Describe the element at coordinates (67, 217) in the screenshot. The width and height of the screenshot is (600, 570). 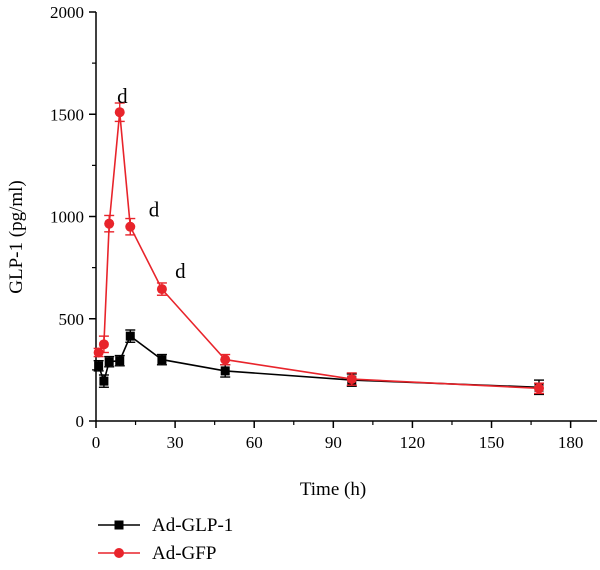
I see `y-tick-label-1000: 1000` at that location.